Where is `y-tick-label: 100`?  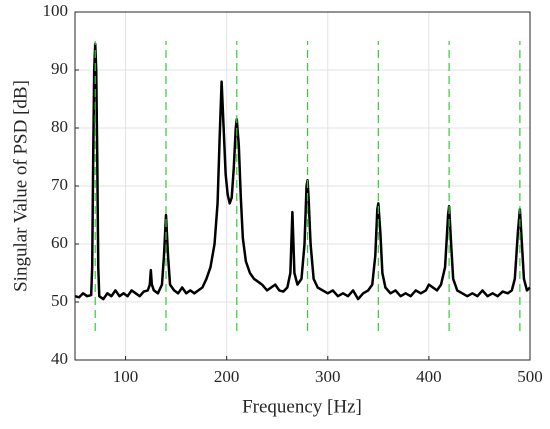
y-tick-label: 100 is located at coordinates (56, 10).